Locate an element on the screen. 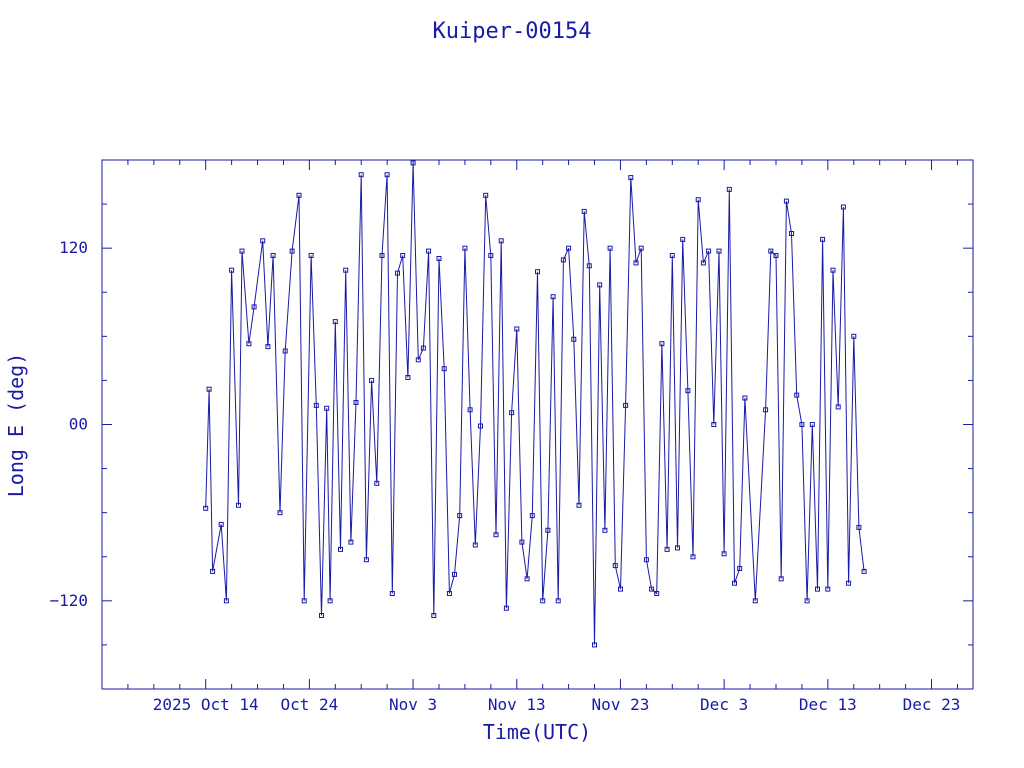 This screenshot has height=768, width=1024. y-tick-label: −120 is located at coordinates (68, 600).